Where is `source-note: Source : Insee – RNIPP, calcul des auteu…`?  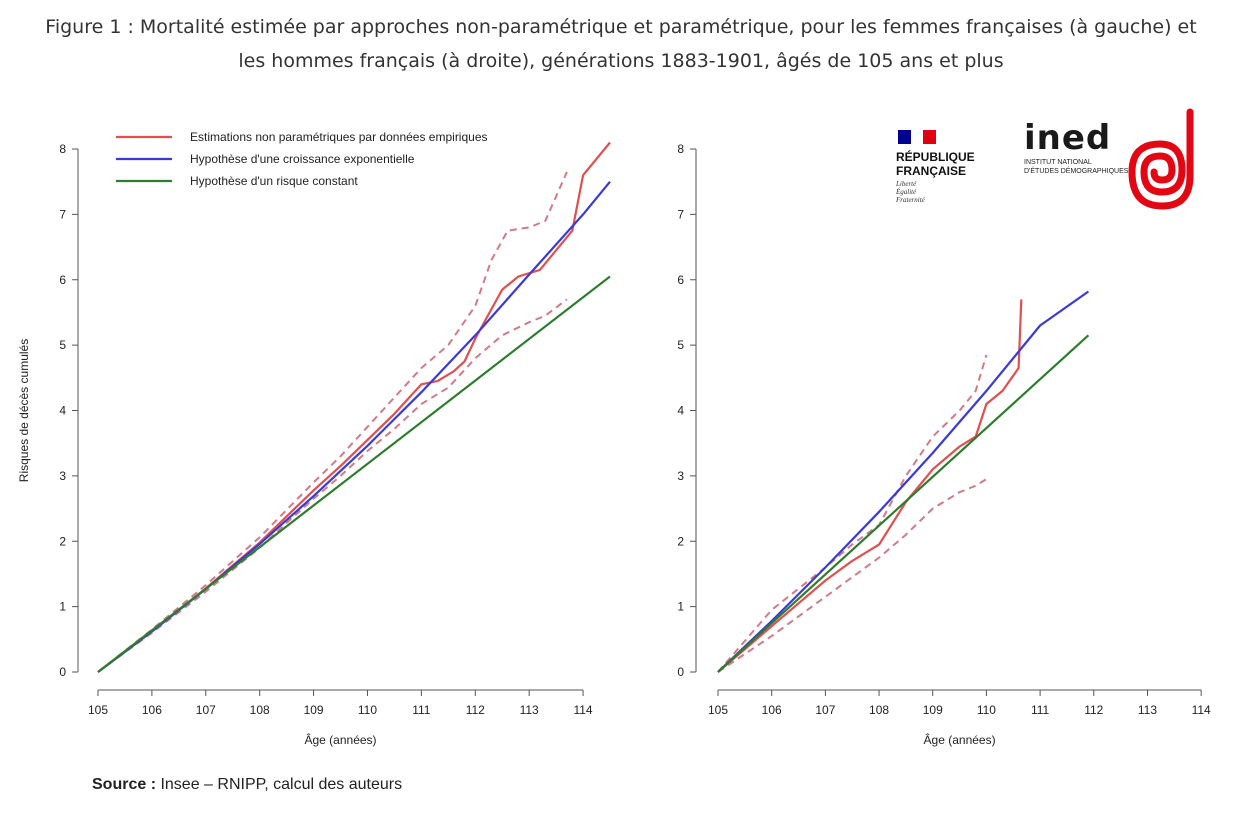 source-note: Source : Insee – RNIPP, calcul des auteu… is located at coordinates (247, 785).